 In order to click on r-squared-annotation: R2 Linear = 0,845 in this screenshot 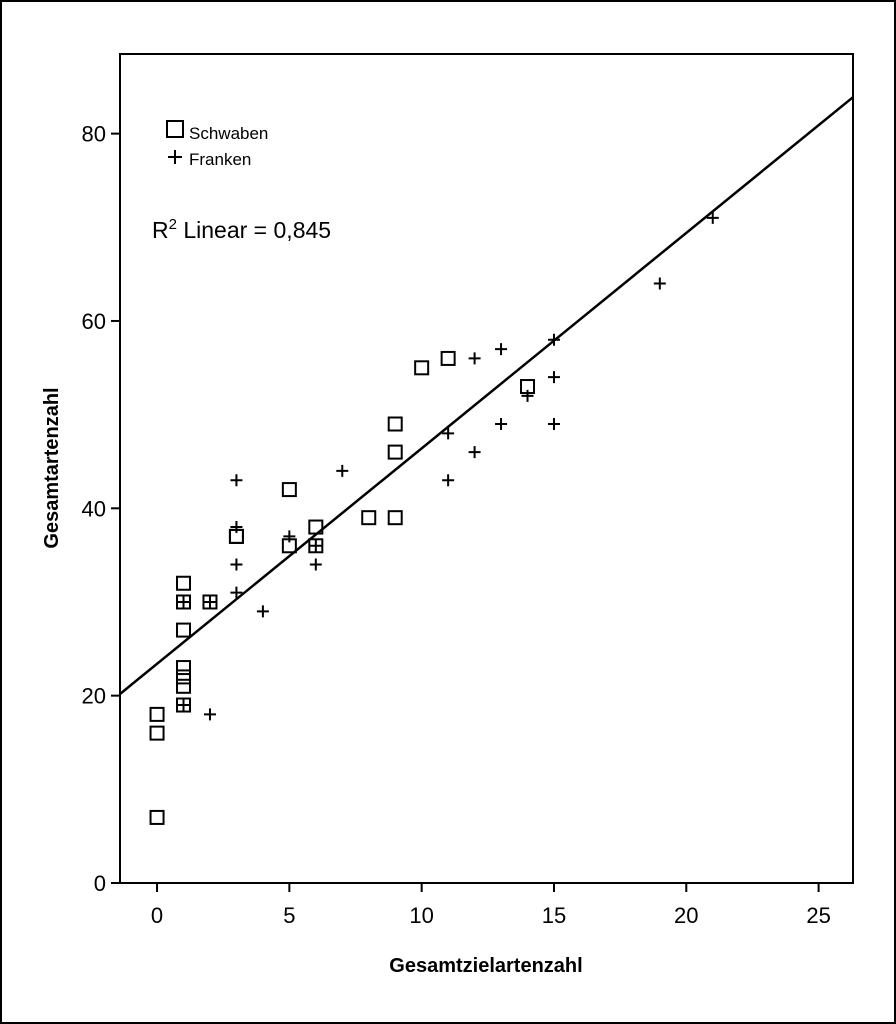, I will do `click(241, 229)`.